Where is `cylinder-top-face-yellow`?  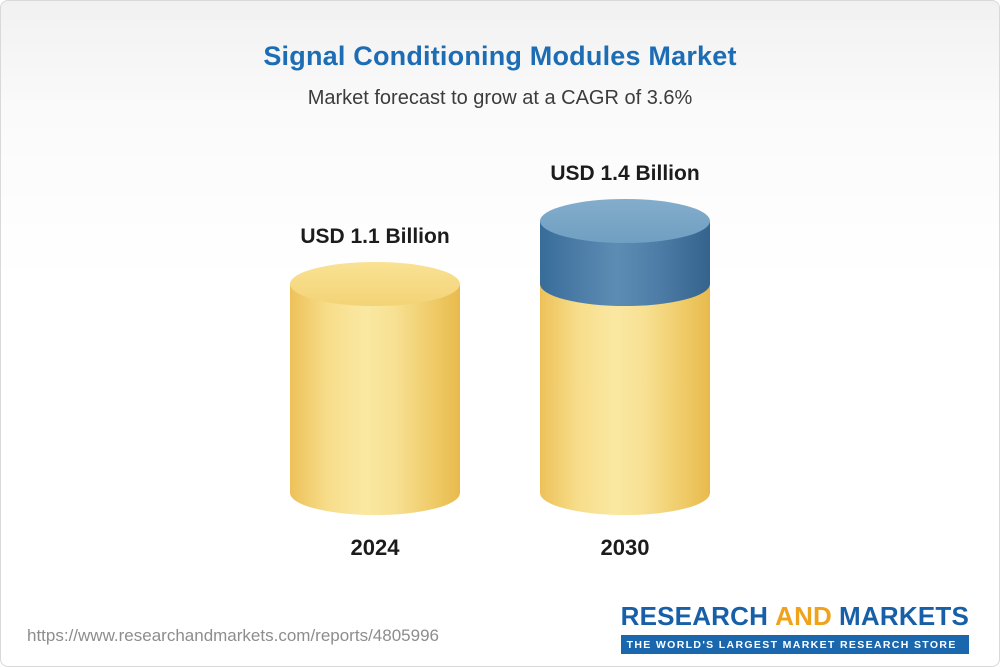 cylinder-top-face-yellow is located at coordinates (375, 284).